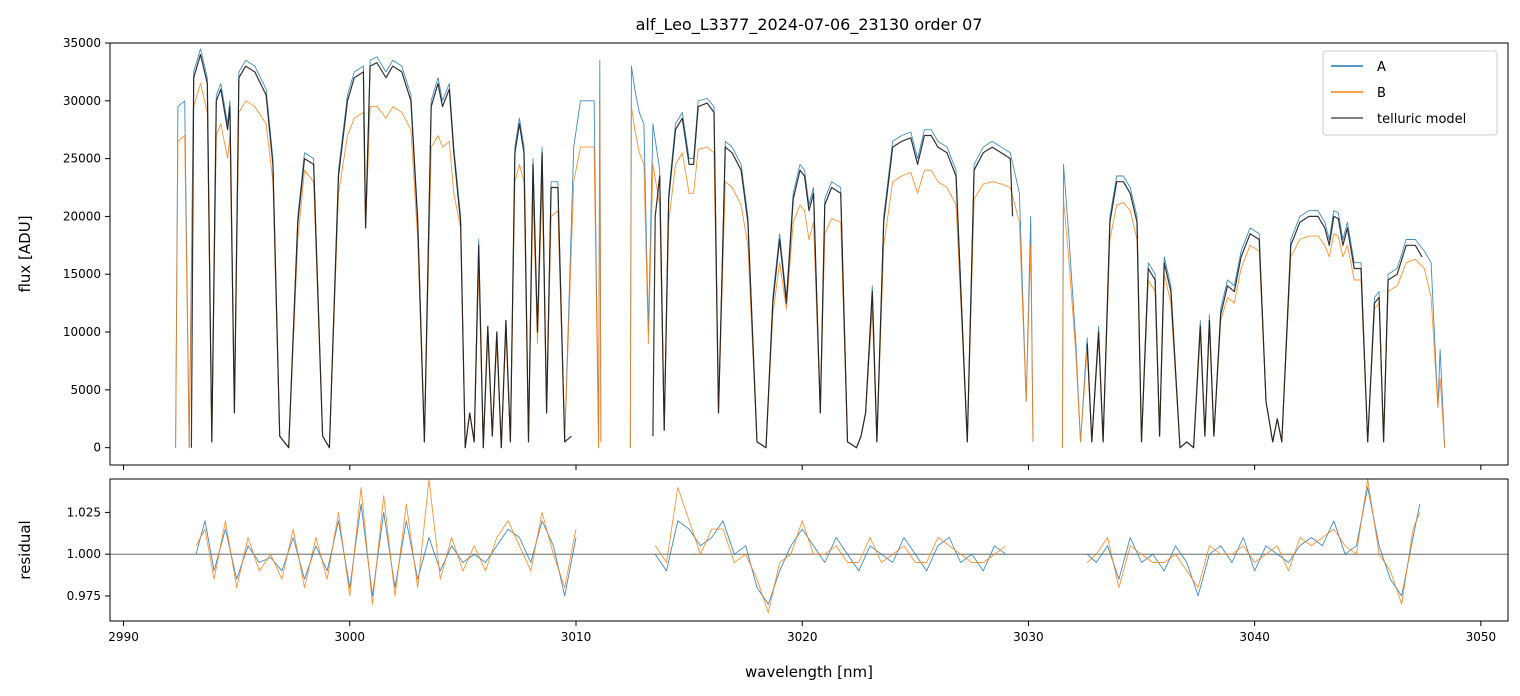 This screenshot has height=696, width=1520. I want to click on residual-x-ticks: 2990 3000 3010 3020 3030 3040 3050, so click(802, 632).